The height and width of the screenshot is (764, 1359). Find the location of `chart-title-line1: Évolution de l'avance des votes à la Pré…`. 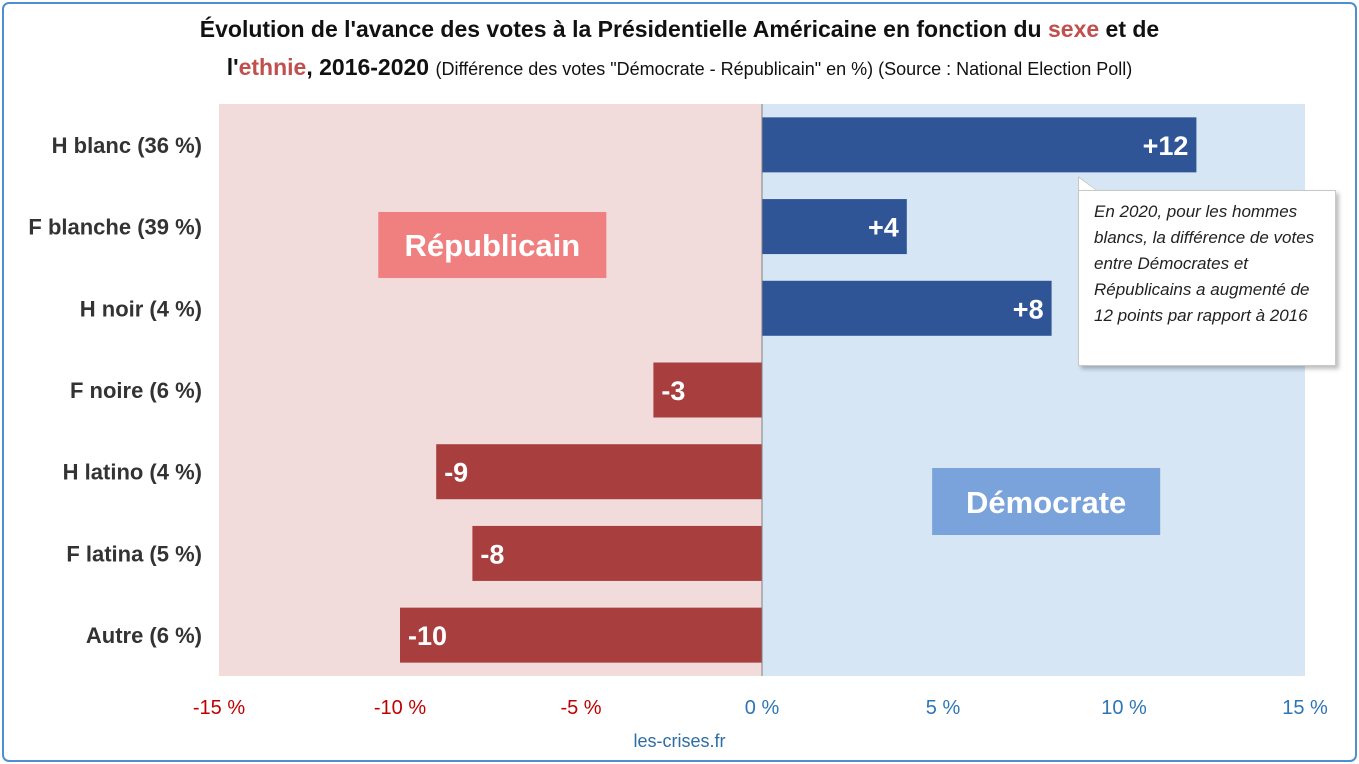

chart-title-line1: Évolution de l'avance des votes à la Pré… is located at coordinates (679, 29).